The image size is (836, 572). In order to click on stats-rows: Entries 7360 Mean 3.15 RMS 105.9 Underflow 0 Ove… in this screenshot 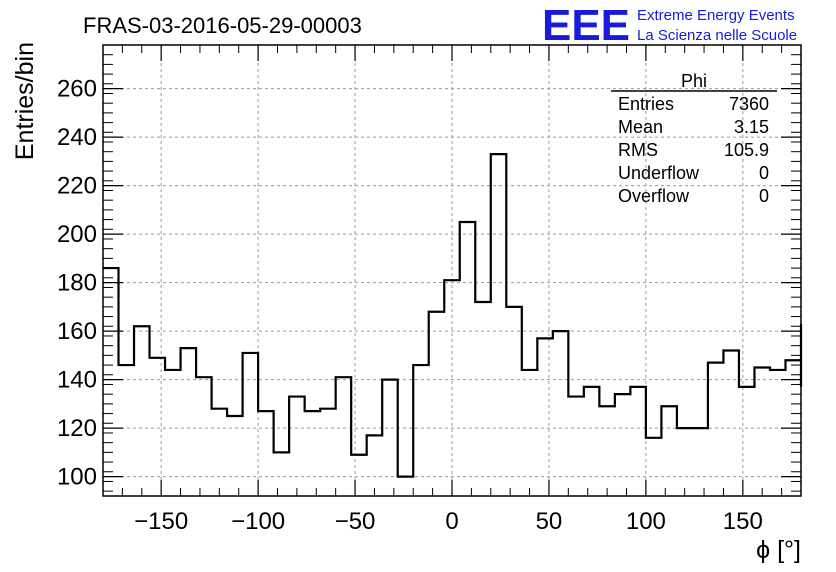, I will do `click(693, 150)`.